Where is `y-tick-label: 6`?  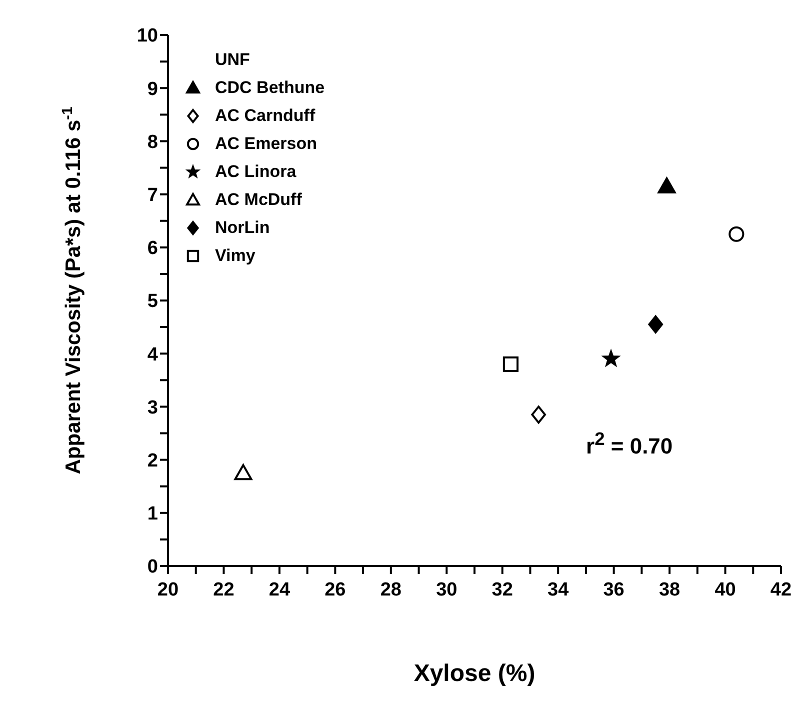
y-tick-label: 6 is located at coordinates (152, 249).